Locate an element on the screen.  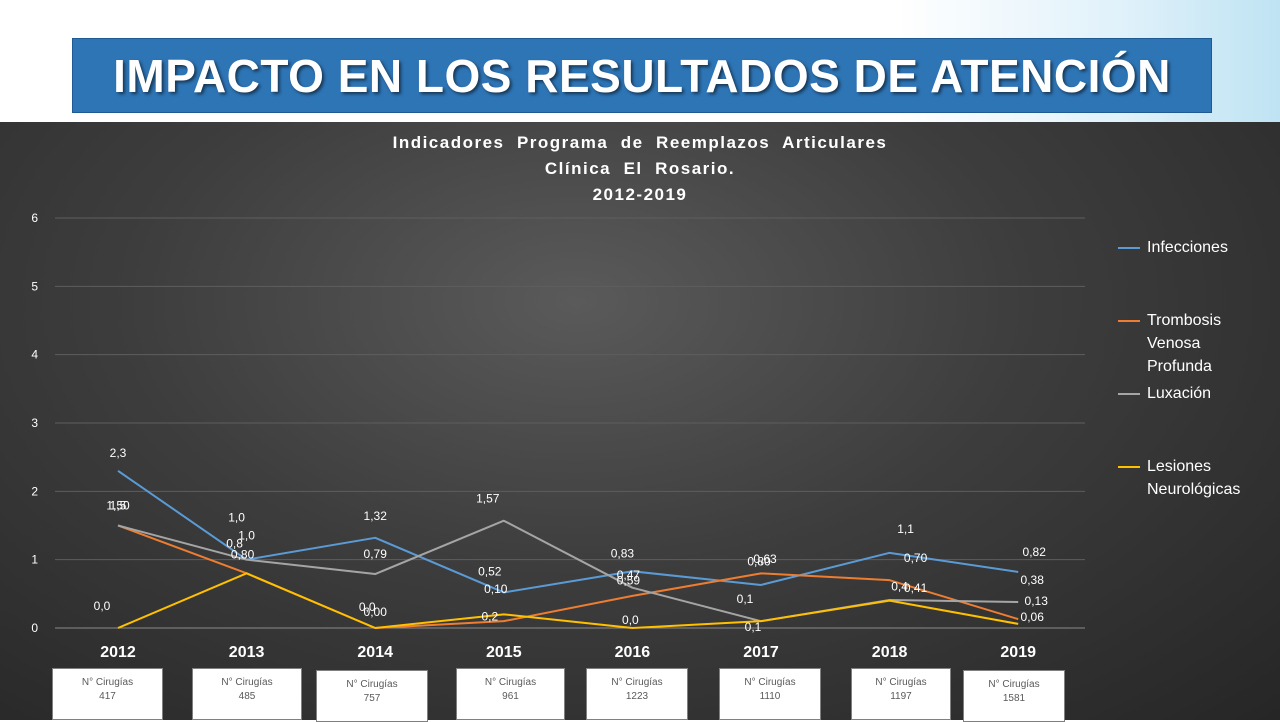
surgery-count-box: N° Cirugías 757 is located at coordinates (372, 696).